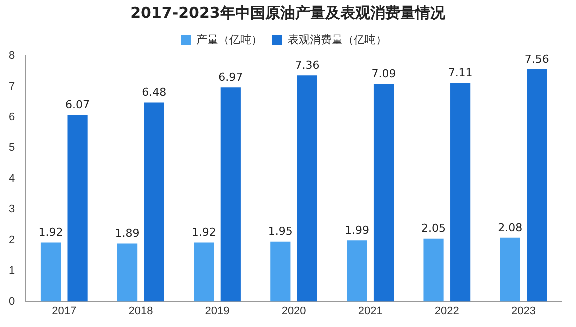 The image size is (576, 327). What do you see at coordinates (12, 240) in the screenshot?
I see `y-tick-label: 2` at bounding box center [12, 240].